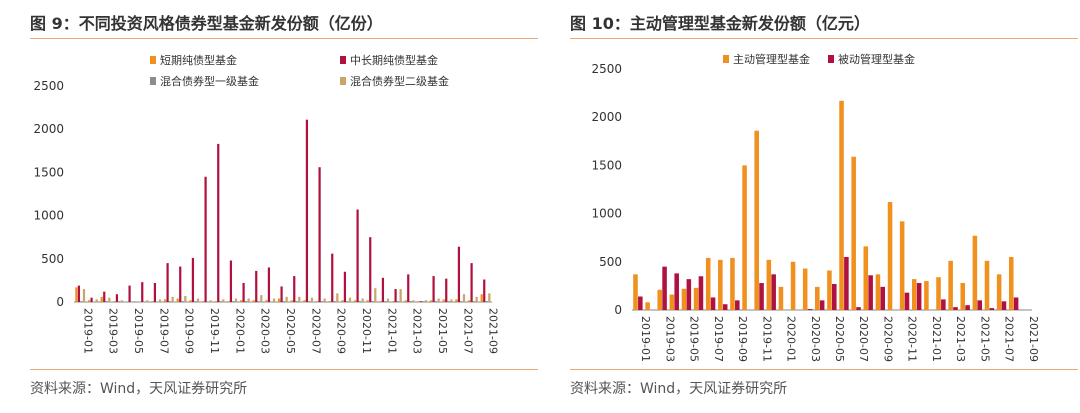 This screenshot has height=413, width=1080. I want to click on right-y-tick-label: 1500, so click(606, 165).